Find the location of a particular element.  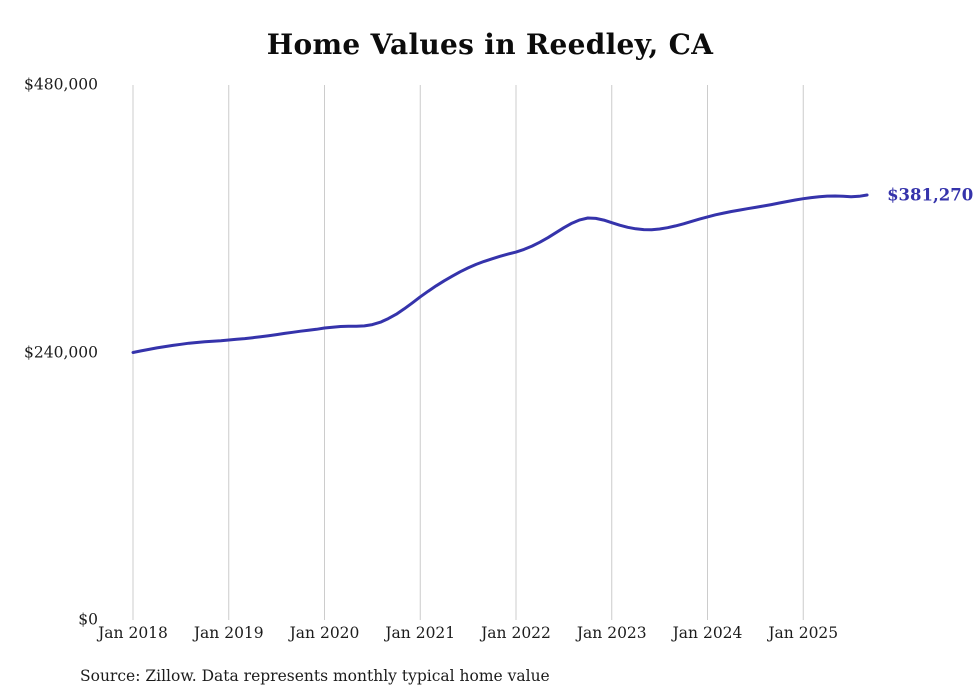

x-axis-tick-label: Jan 2024 is located at coordinates (707, 633).